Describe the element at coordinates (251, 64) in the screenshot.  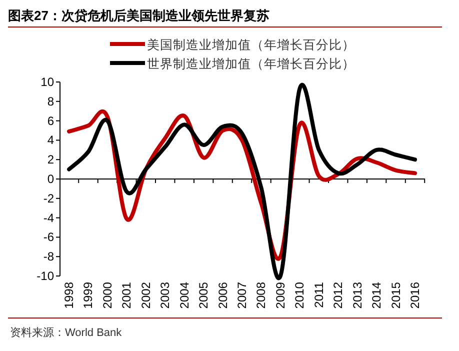
I see `legend-label: 世界制造业增加值（年增长百分比）` at that location.